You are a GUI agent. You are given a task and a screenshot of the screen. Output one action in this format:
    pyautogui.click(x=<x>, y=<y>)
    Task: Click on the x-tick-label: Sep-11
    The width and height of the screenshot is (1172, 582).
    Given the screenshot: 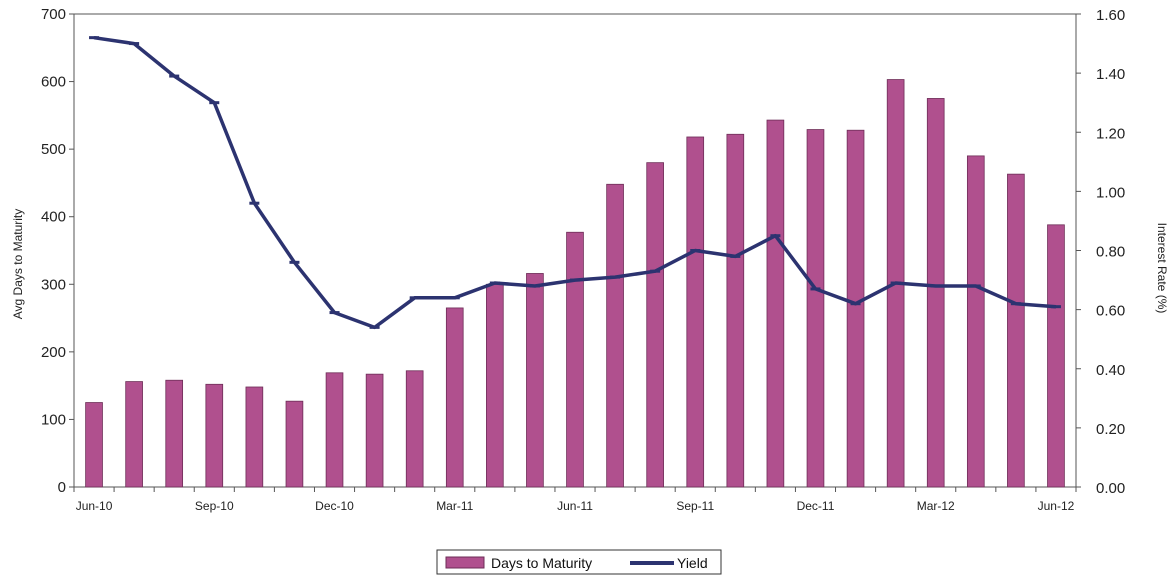 What is the action you would take?
    pyautogui.click(x=695, y=506)
    